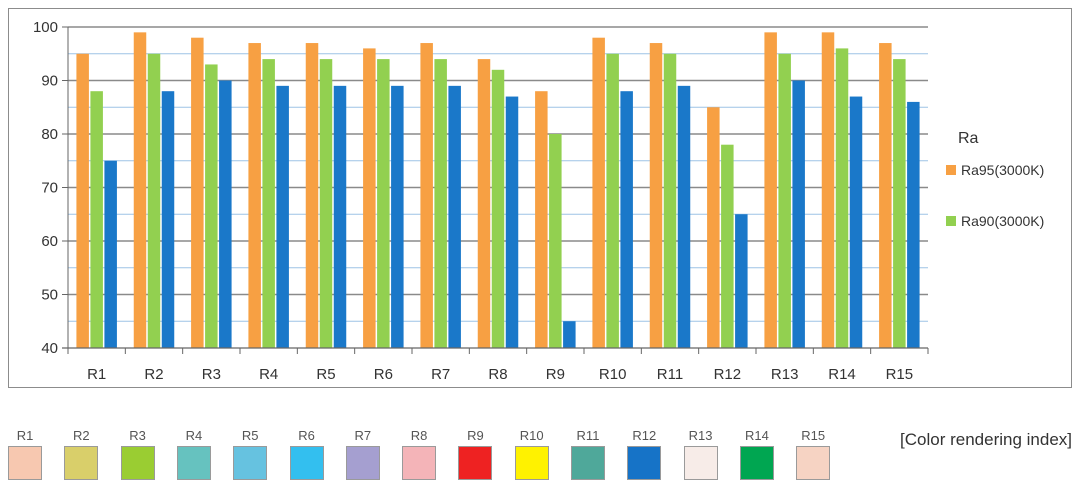 The height and width of the screenshot is (484, 1080). Describe the element at coordinates (555, 241) in the screenshot. I see `bar-2-r9` at that location.